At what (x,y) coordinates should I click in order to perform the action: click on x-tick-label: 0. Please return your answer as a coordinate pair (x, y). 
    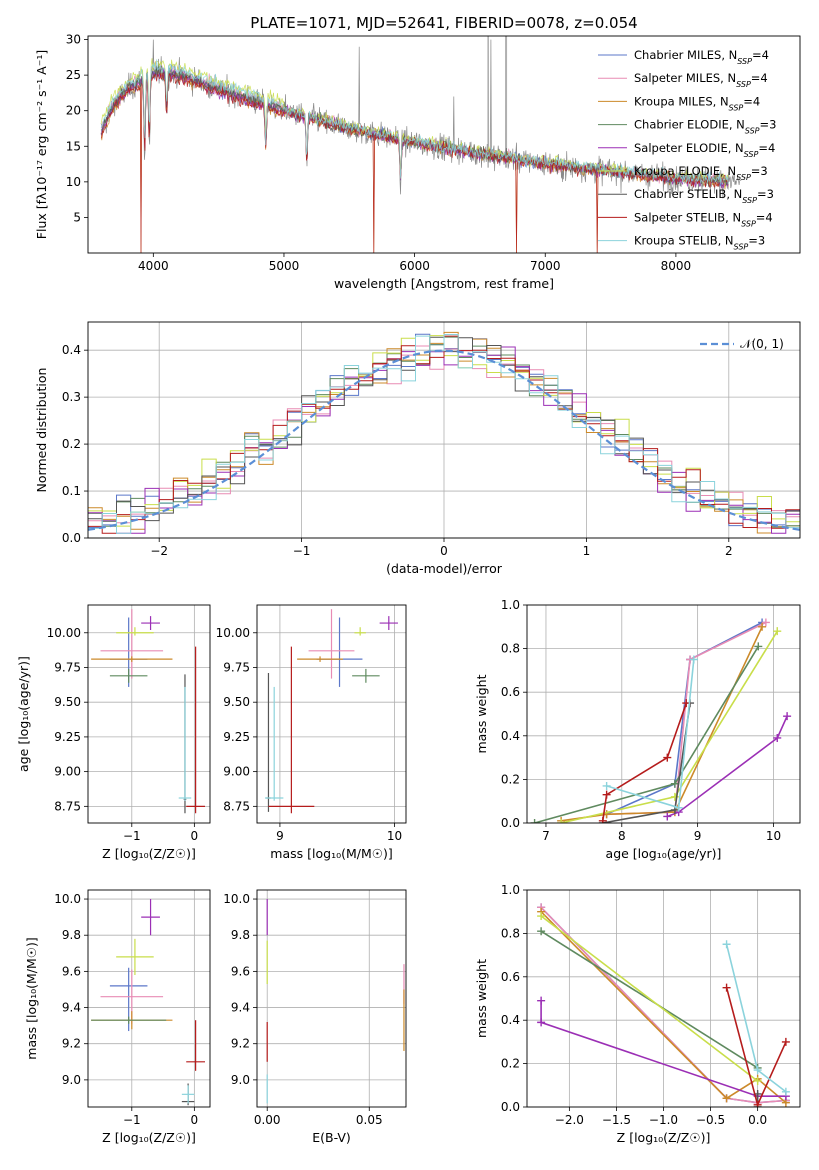
    Looking at the image, I should click on (195, 1120).